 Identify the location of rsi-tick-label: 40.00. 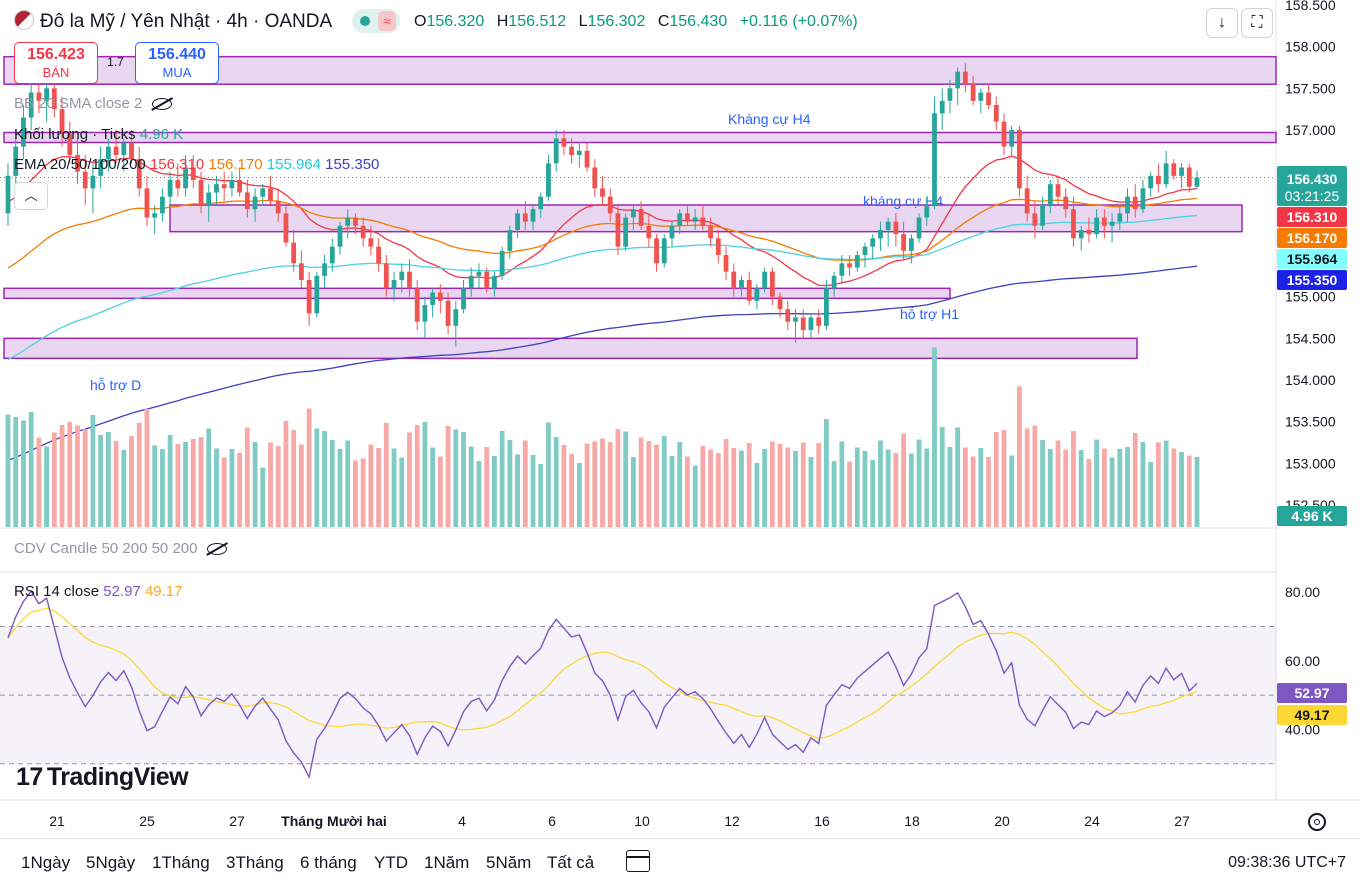
(1302, 729).